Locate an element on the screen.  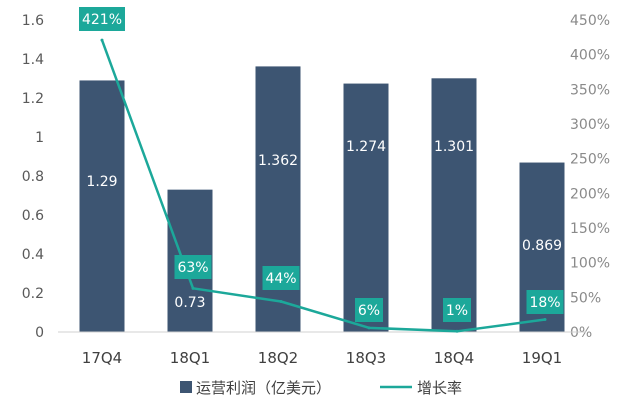
line-label-text: 44% is located at coordinates (280, 279).